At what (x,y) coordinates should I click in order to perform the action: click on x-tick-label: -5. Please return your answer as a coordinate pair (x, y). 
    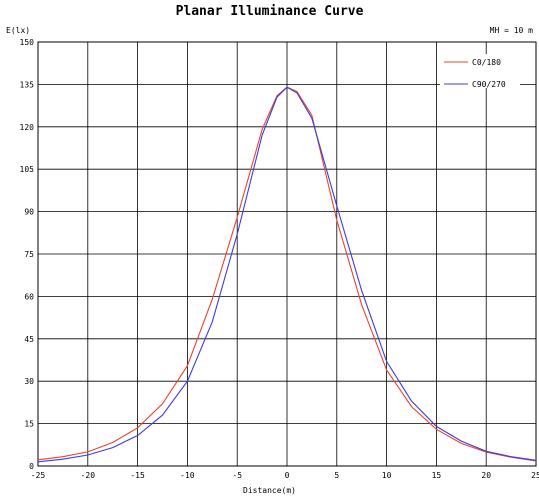
    Looking at the image, I should click on (237, 475).